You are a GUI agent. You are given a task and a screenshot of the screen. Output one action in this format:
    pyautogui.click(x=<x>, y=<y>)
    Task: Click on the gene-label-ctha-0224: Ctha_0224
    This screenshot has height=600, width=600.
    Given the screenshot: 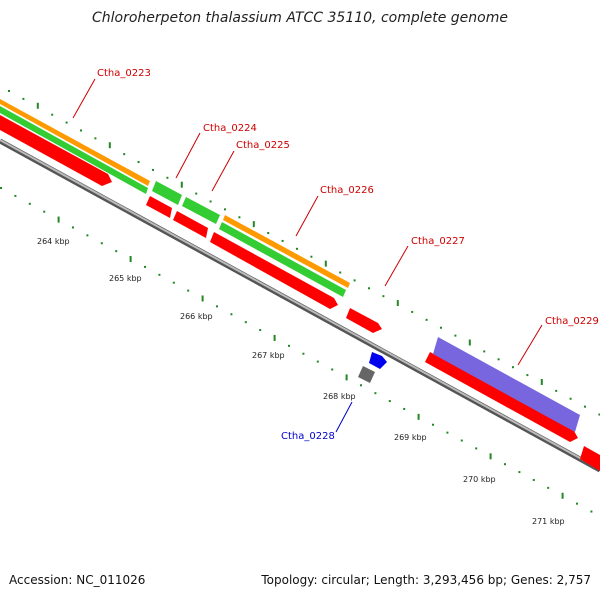 What is the action you would take?
    pyautogui.click(x=230, y=128)
    